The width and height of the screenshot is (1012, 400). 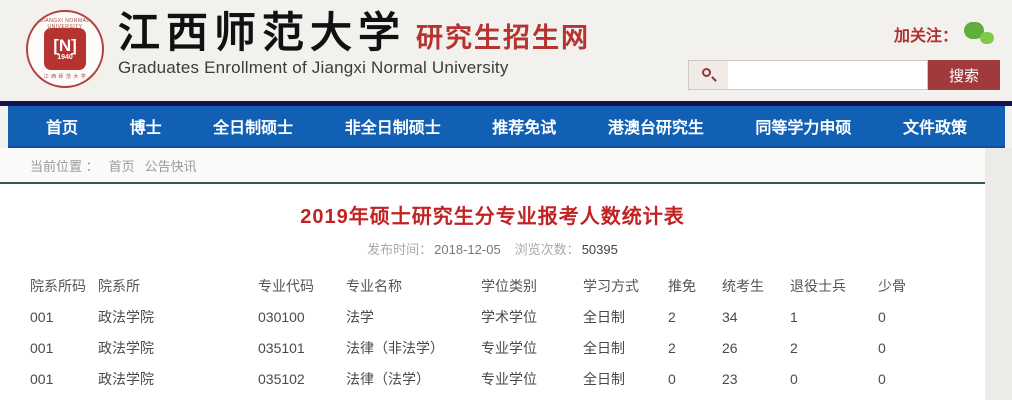 I want to click on nav-item-home: 首页, so click(x=62, y=128).